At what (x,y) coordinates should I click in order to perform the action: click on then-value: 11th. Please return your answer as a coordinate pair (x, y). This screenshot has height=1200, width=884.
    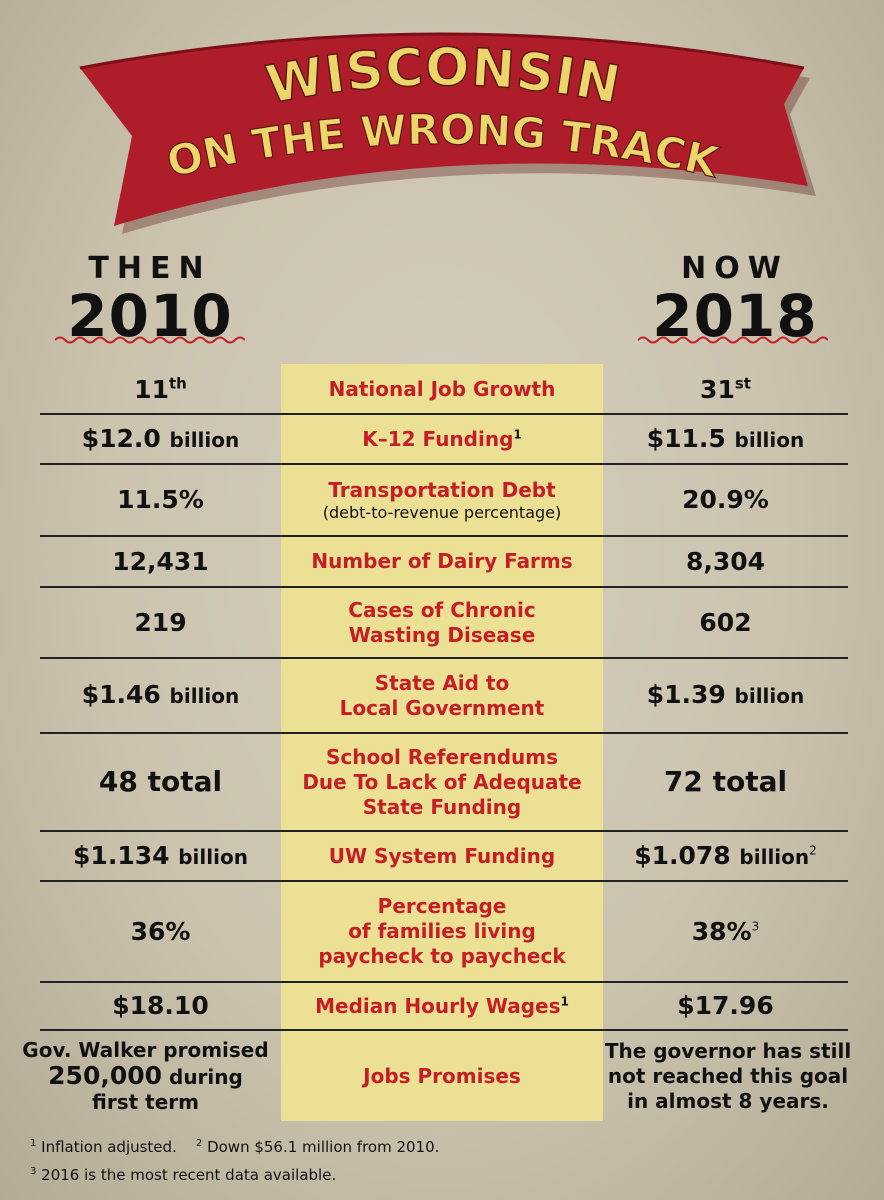
    Looking at the image, I should click on (160, 389).